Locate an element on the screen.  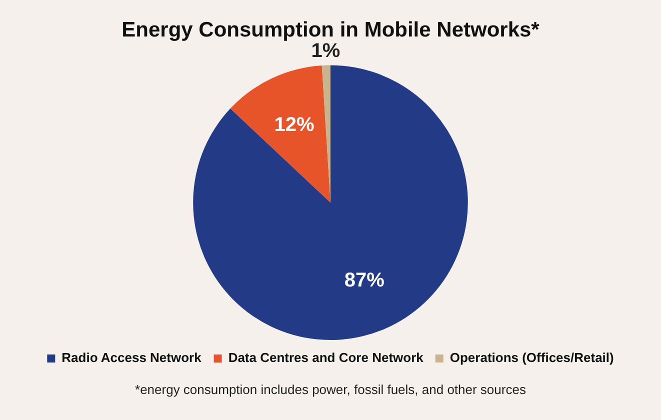
data-label: 1% is located at coordinates (325, 51).